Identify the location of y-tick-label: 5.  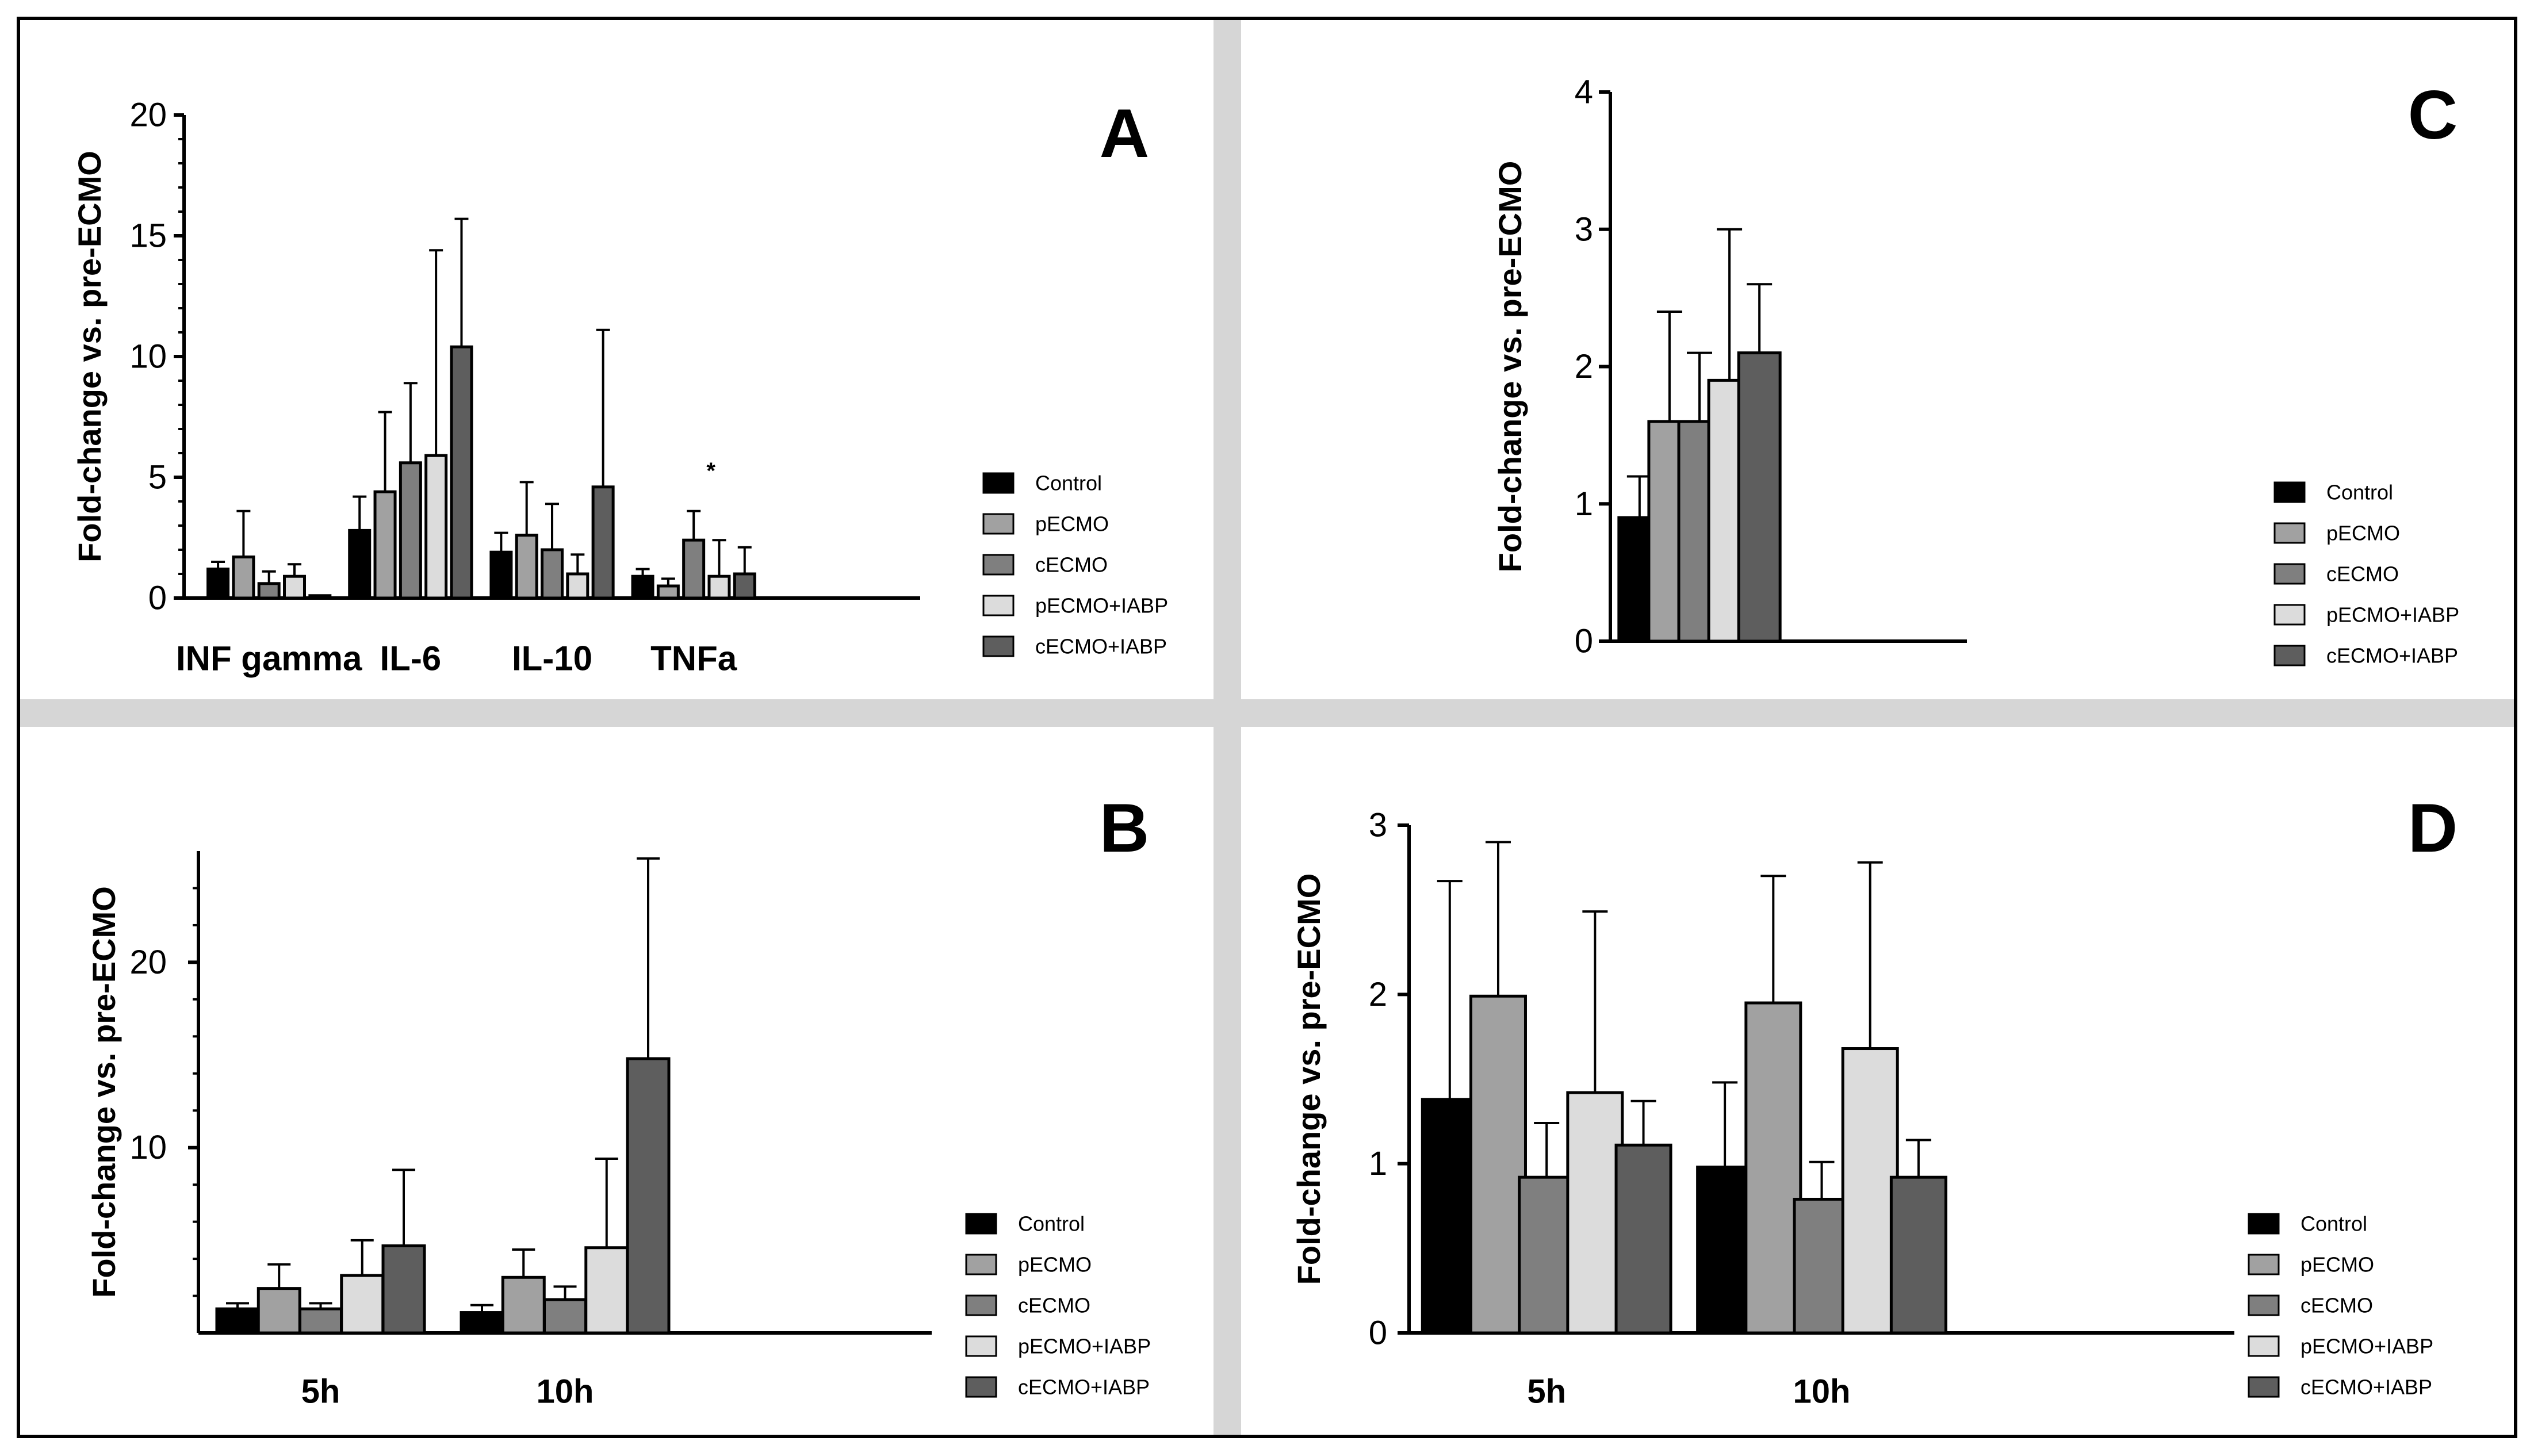
(158, 477).